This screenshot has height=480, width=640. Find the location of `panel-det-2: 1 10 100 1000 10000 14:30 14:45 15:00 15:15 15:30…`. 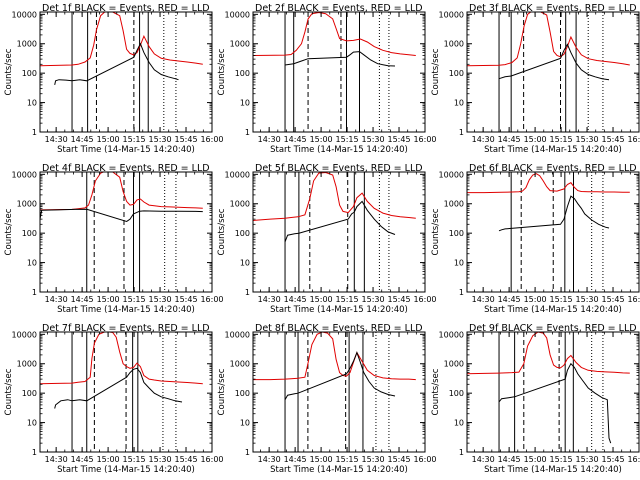

panel-det-2: 1 10 100 1000 10000 14:30 14:45 15:00 15:15 15:30… is located at coordinates (327, 79).